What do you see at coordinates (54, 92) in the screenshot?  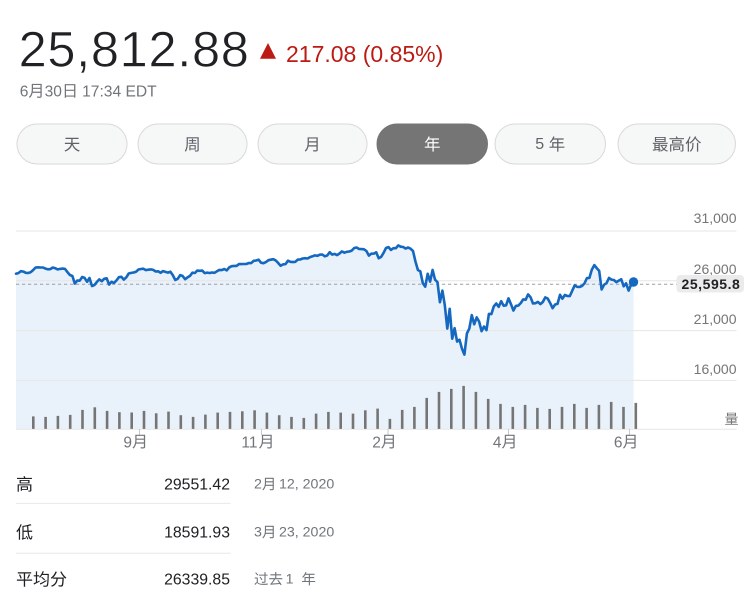 I see `svg-text: 30` at bounding box center [54, 92].